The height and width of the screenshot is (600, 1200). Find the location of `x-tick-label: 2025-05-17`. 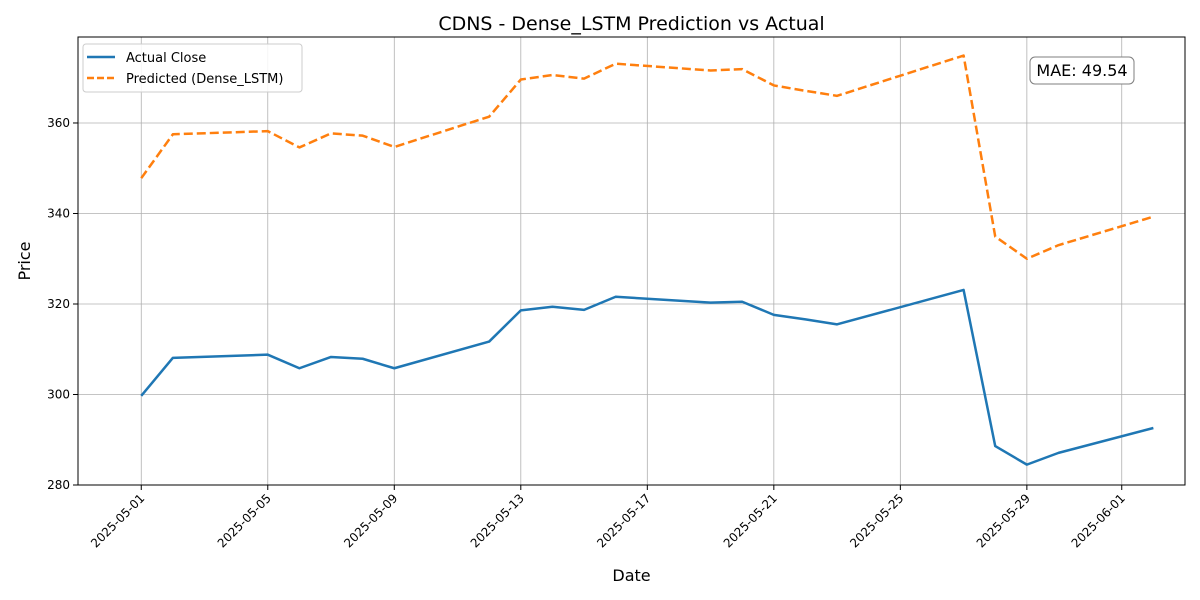

x-tick-label: 2025-05-17 is located at coordinates (623, 520).